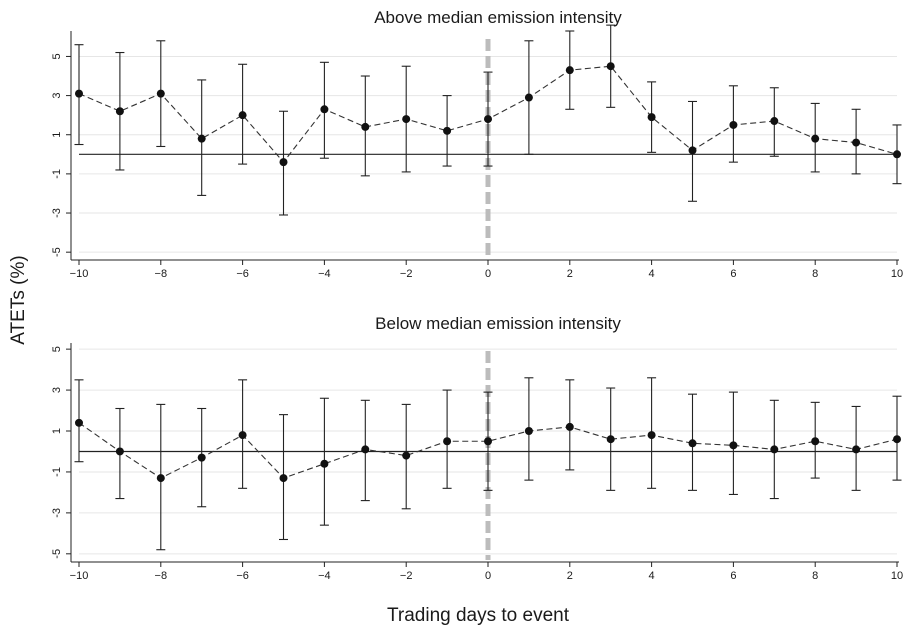  I want to click on x-axis-label: Trading days to event, so click(478, 615).